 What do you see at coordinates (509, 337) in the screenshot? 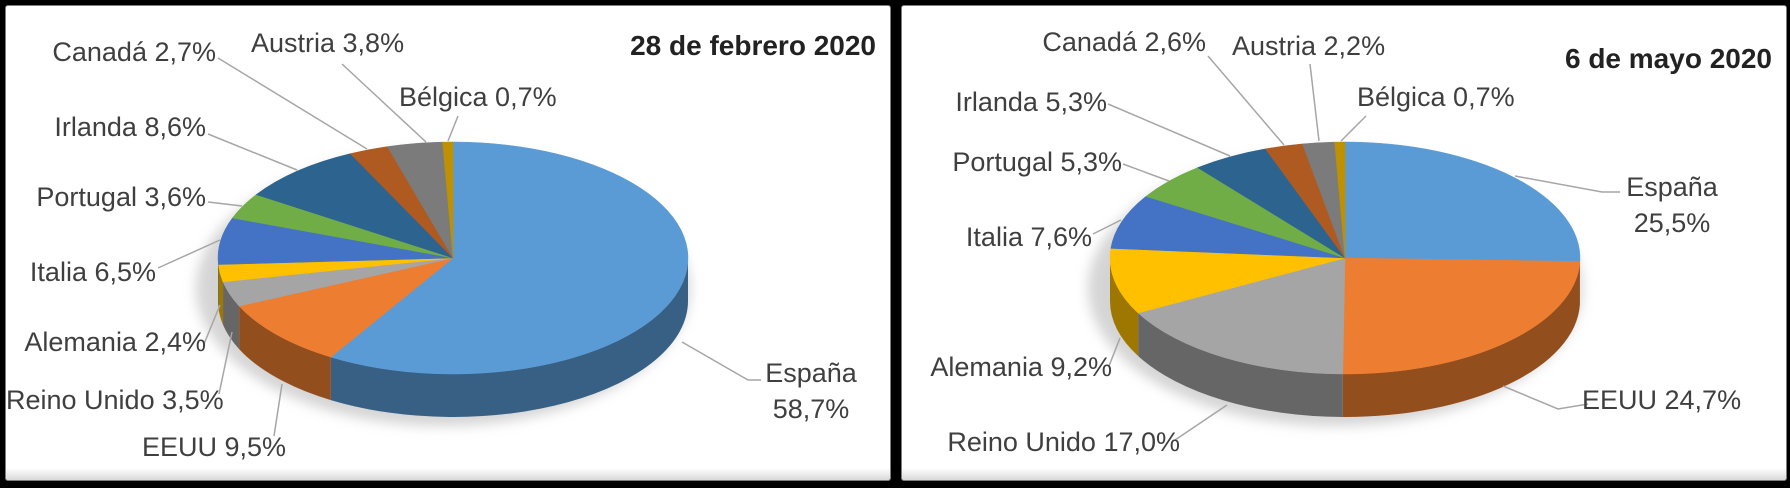
I see `pie-wall-espana` at bounding box center [509, 337].